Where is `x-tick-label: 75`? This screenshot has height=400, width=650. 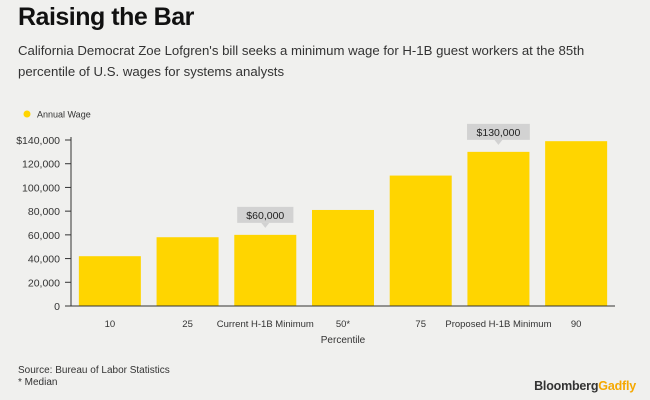
x-tick-label: 75 is located at coordinates (420, 324).